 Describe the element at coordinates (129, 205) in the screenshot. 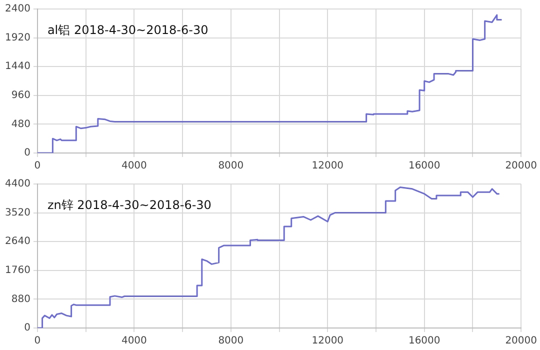

I see `text: zn锌 2018-4-30~2018-6-30` at that location.